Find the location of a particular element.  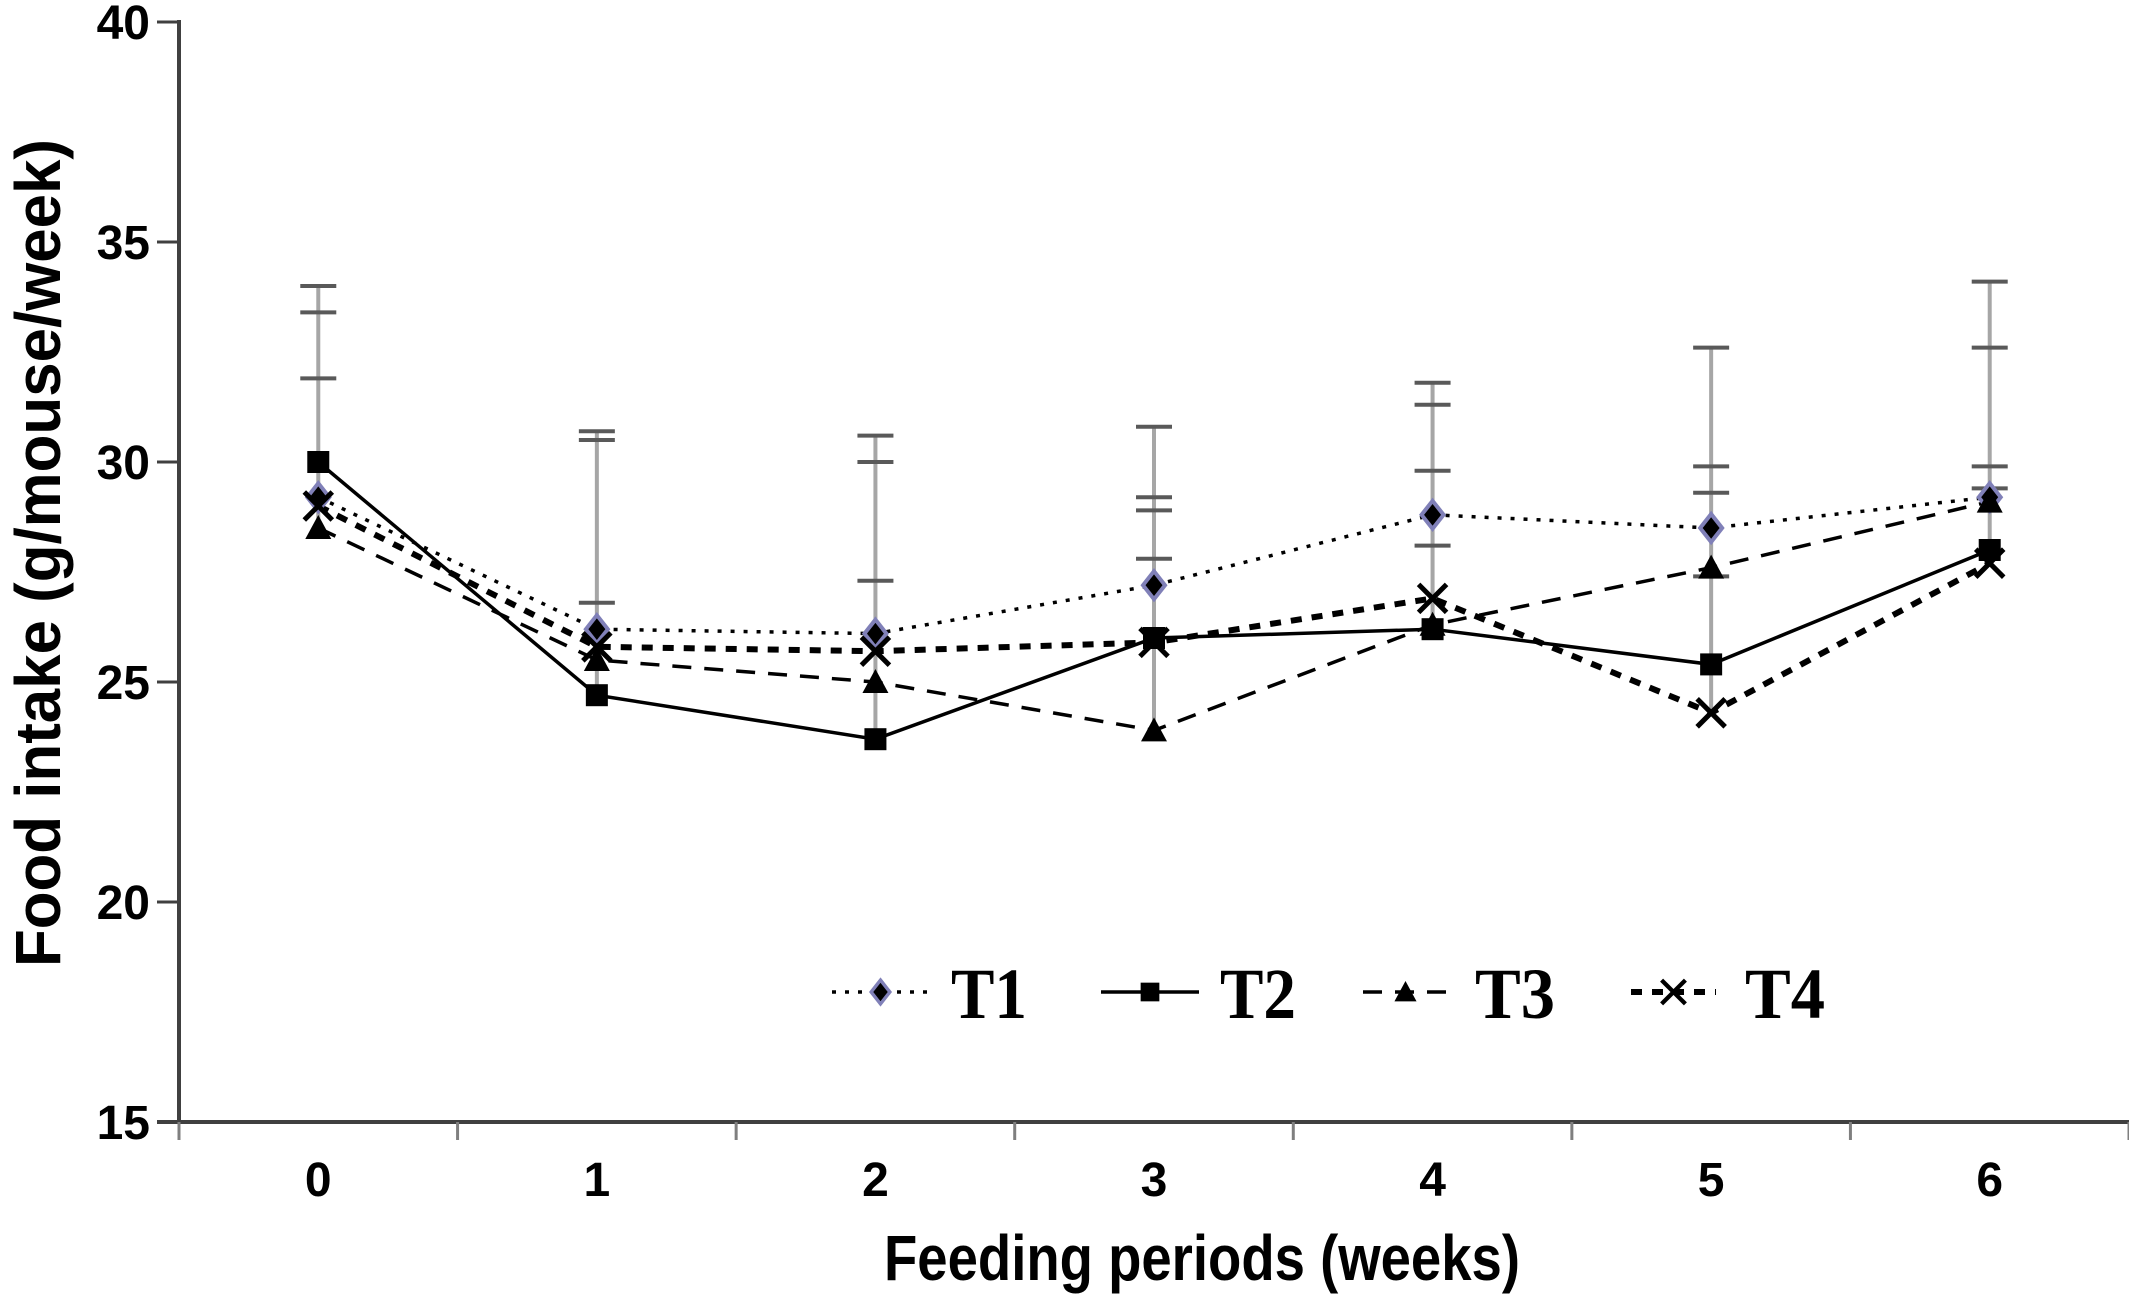

series-markers-t4 is located at coordinates (1154, 609).